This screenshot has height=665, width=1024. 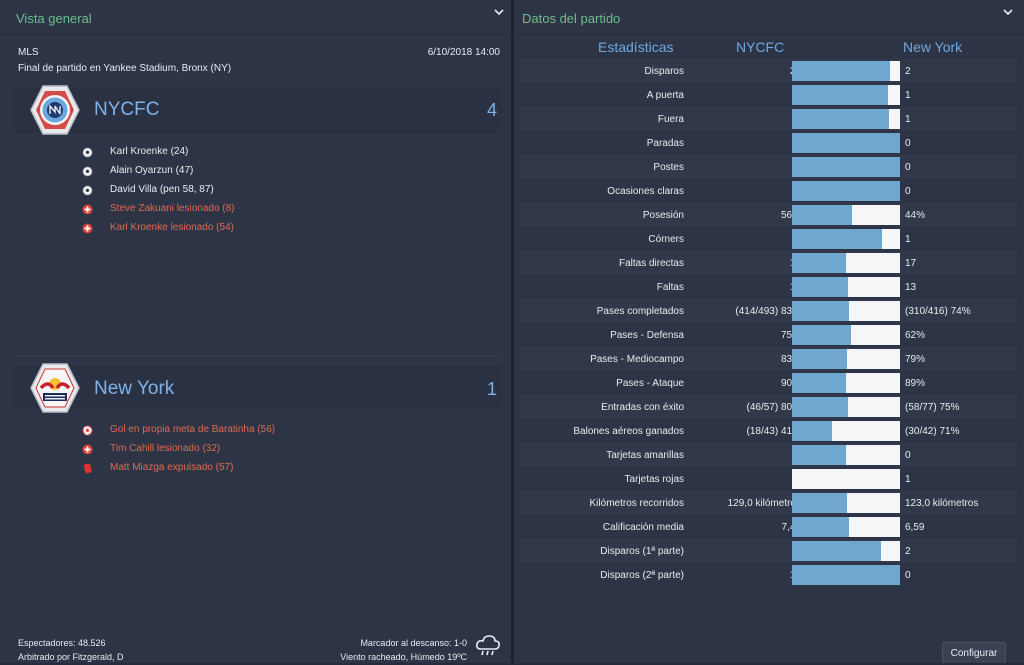 I want to click on nycfc-crest-icon, so click(x=55, y=110).